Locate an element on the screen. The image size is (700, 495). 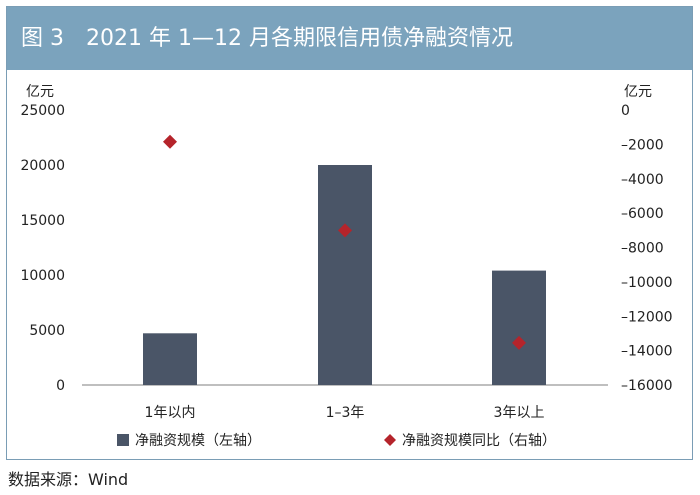
legend-bar-swatch is located at coordinates (123, 440).